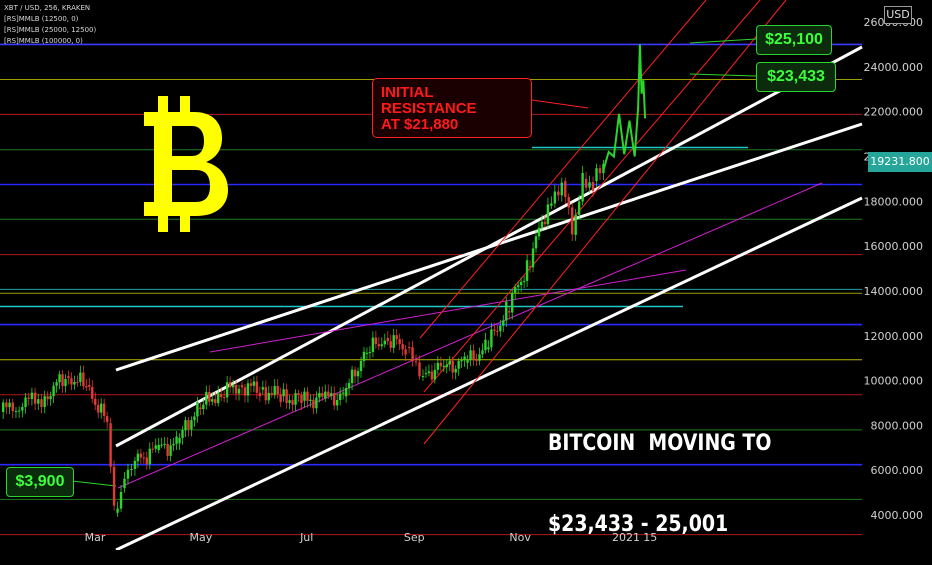  What do you see at coordinates (306, 537) in the screenshot?
I see `x-tick-label-2: Jul` at bounding box center [306, 537].